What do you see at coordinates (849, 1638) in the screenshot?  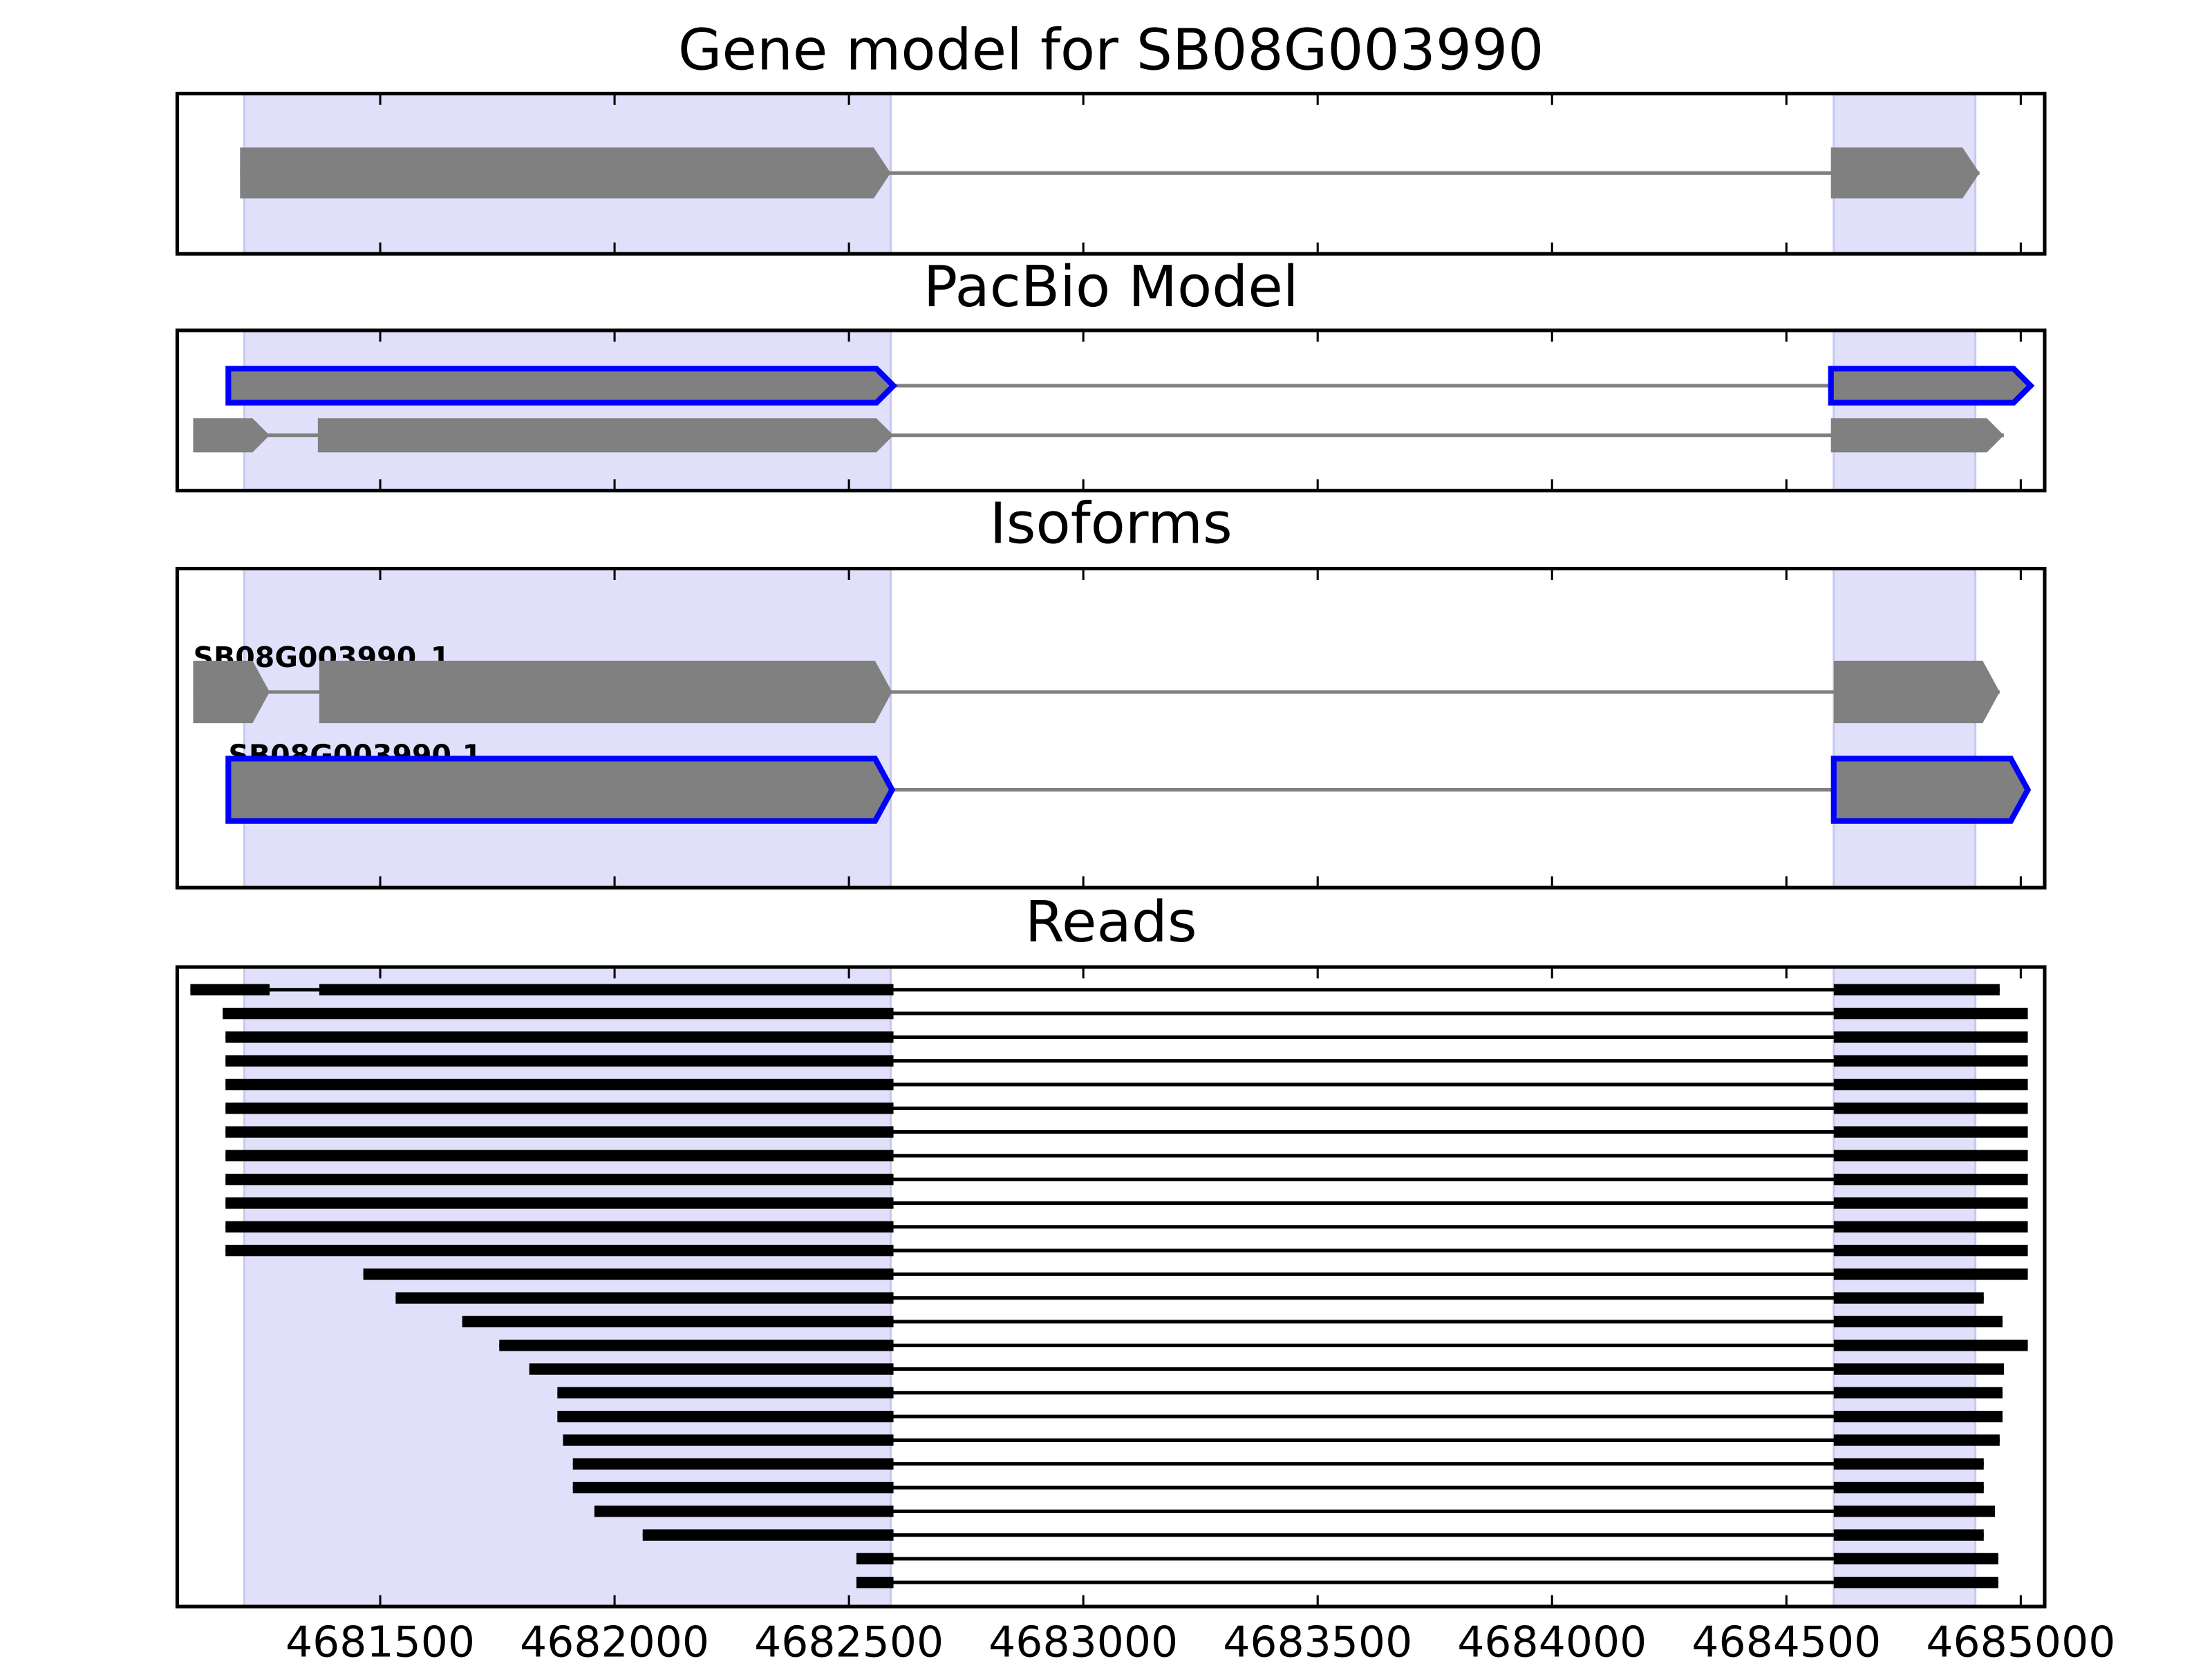 I see `x-tick-label: 4682500` at bounding box center [849, 1638].